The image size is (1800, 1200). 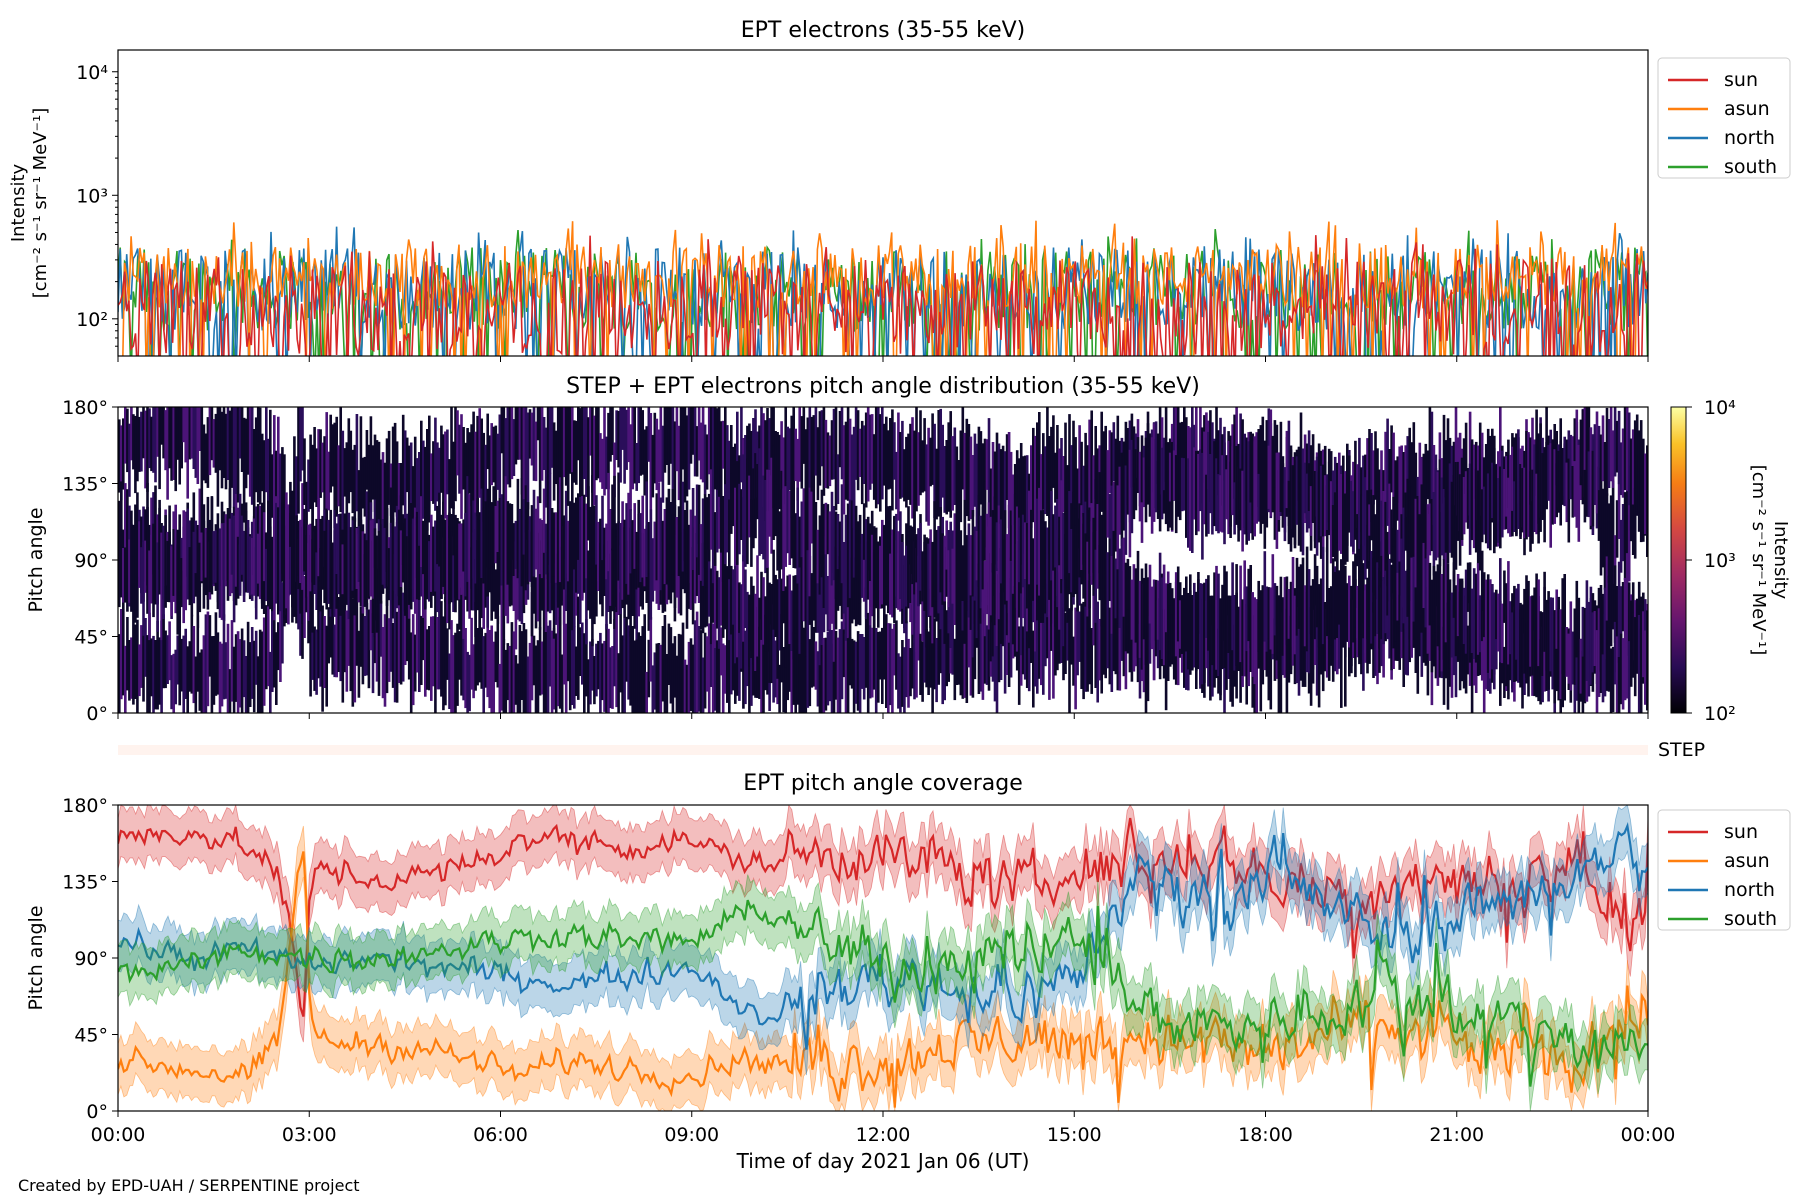 What do you see at coordinates (36, 559) in the screenshot?
I see `panel2-ylabel: Pitch angle` at bounding box center [36, 559].